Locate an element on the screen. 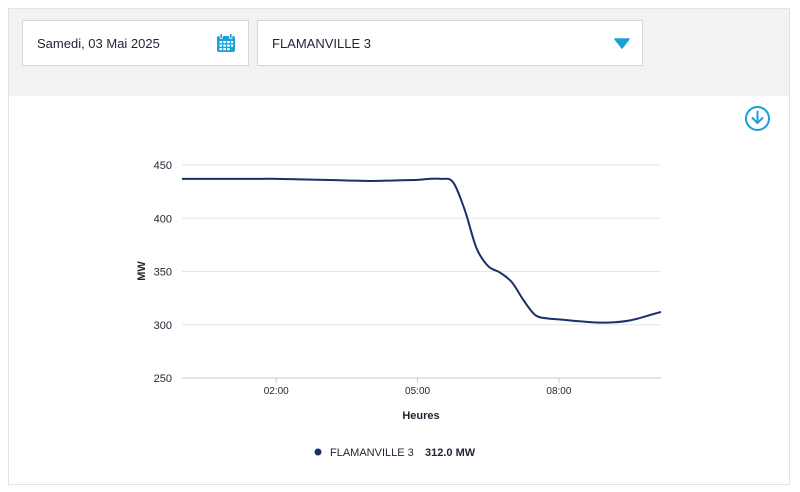 The width and height of the screenshot is (800, 492). x-tick-label: 05:00 is located at coordinates (417, 391).